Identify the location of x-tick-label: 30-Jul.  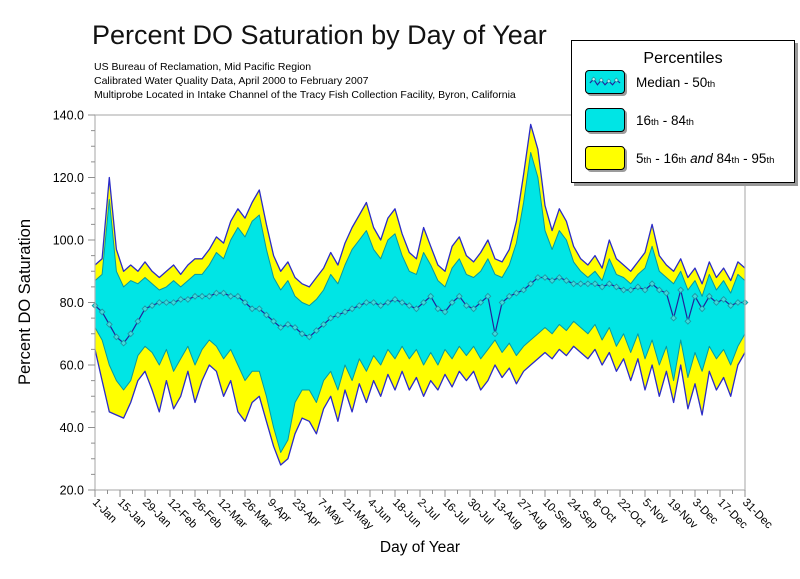
(480, 512).